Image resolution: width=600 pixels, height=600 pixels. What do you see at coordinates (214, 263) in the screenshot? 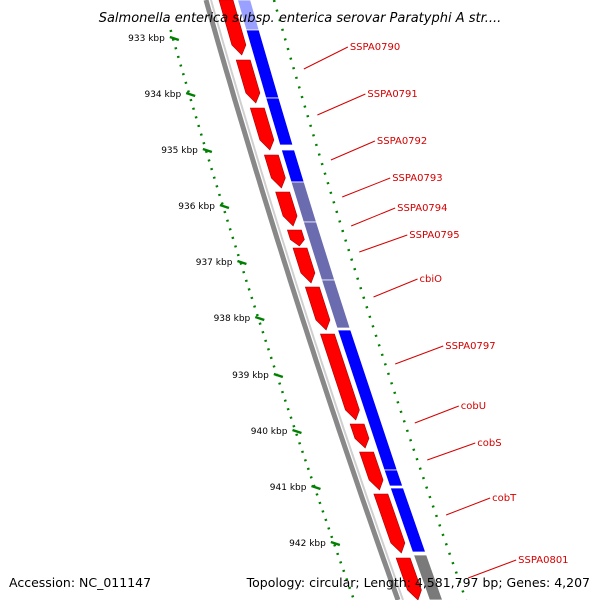
I see `scale-tick-label: 937 kbp` at bounding box center [214, 263].